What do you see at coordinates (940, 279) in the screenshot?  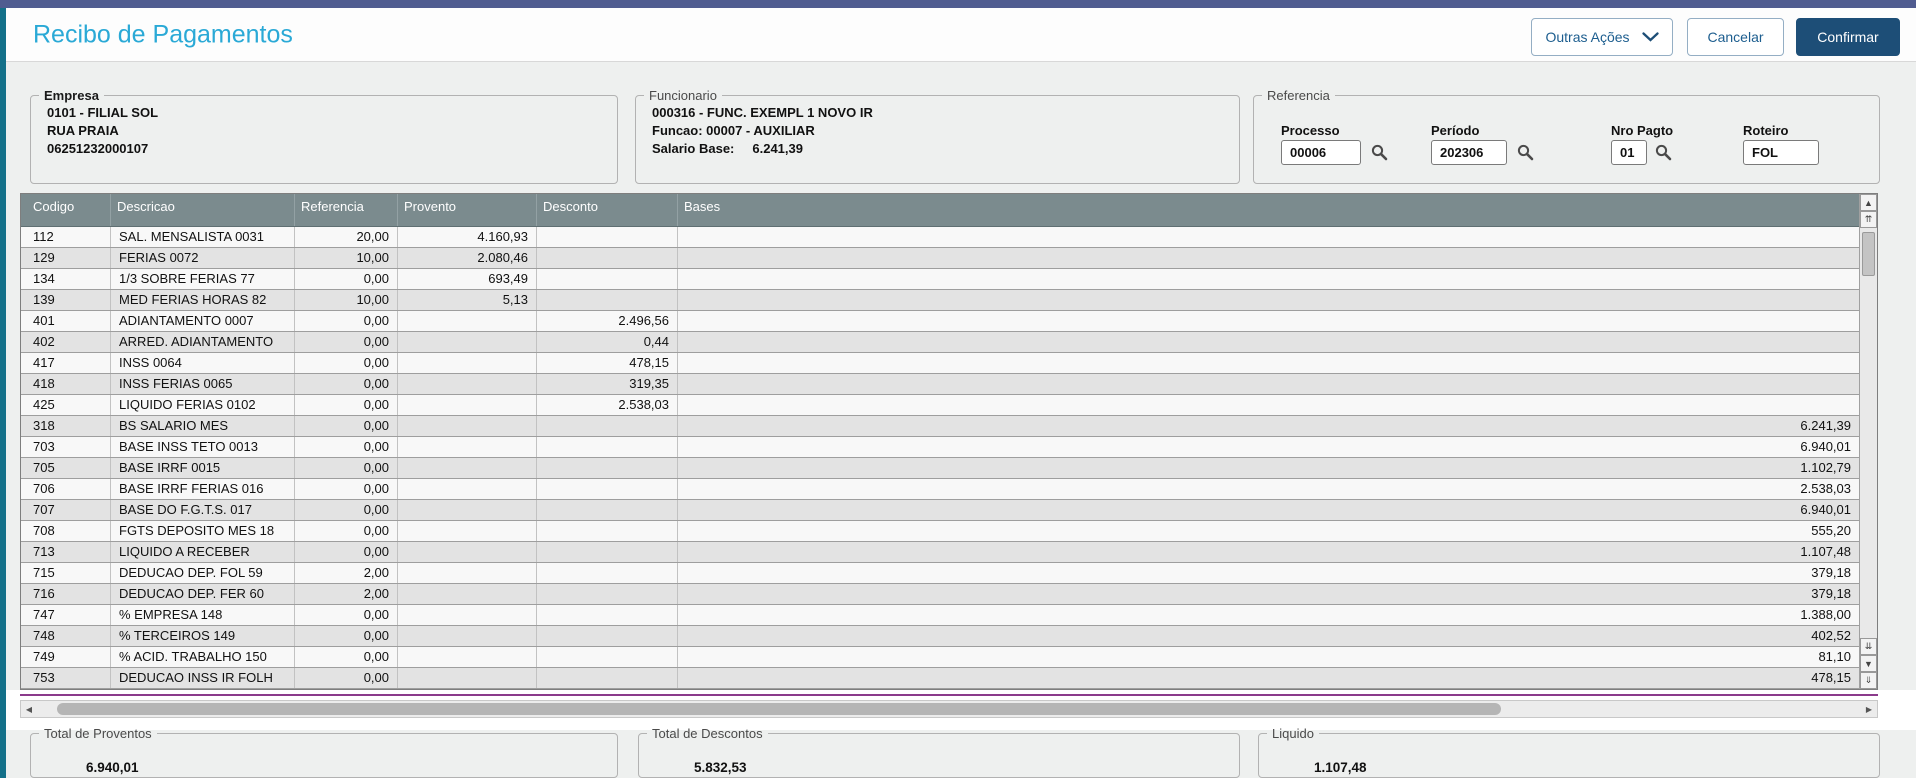 I see `table-row: 134 1/3 SOBRE FERIAS 77 0,00 693,49` at bounding box center [940, 279].